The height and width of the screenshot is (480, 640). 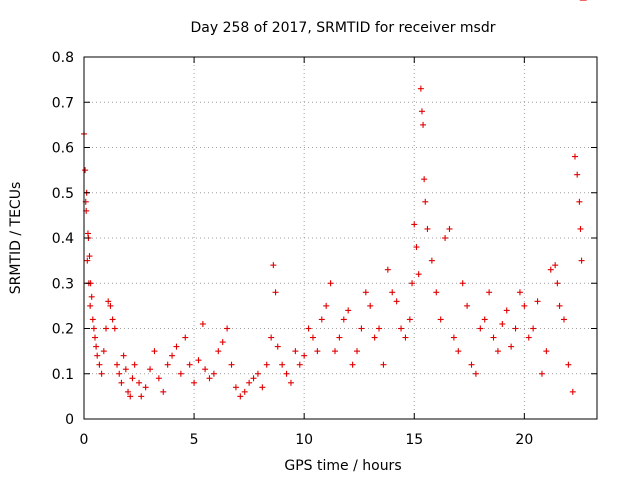 I want to click on y-axis-label: SRMTID / TECUs, so click(x=16, y=238).